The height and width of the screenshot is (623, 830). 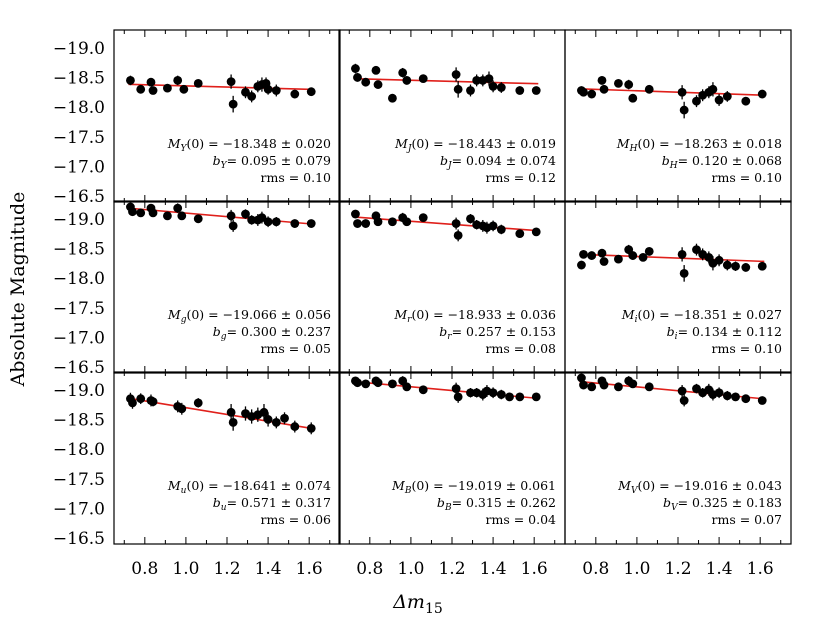 What do you see at coordinates (724, 333) in the screenshot?
I see `fit-slope-label: bi= 0.134 ± 0.112` at bounding box center [724, 333].